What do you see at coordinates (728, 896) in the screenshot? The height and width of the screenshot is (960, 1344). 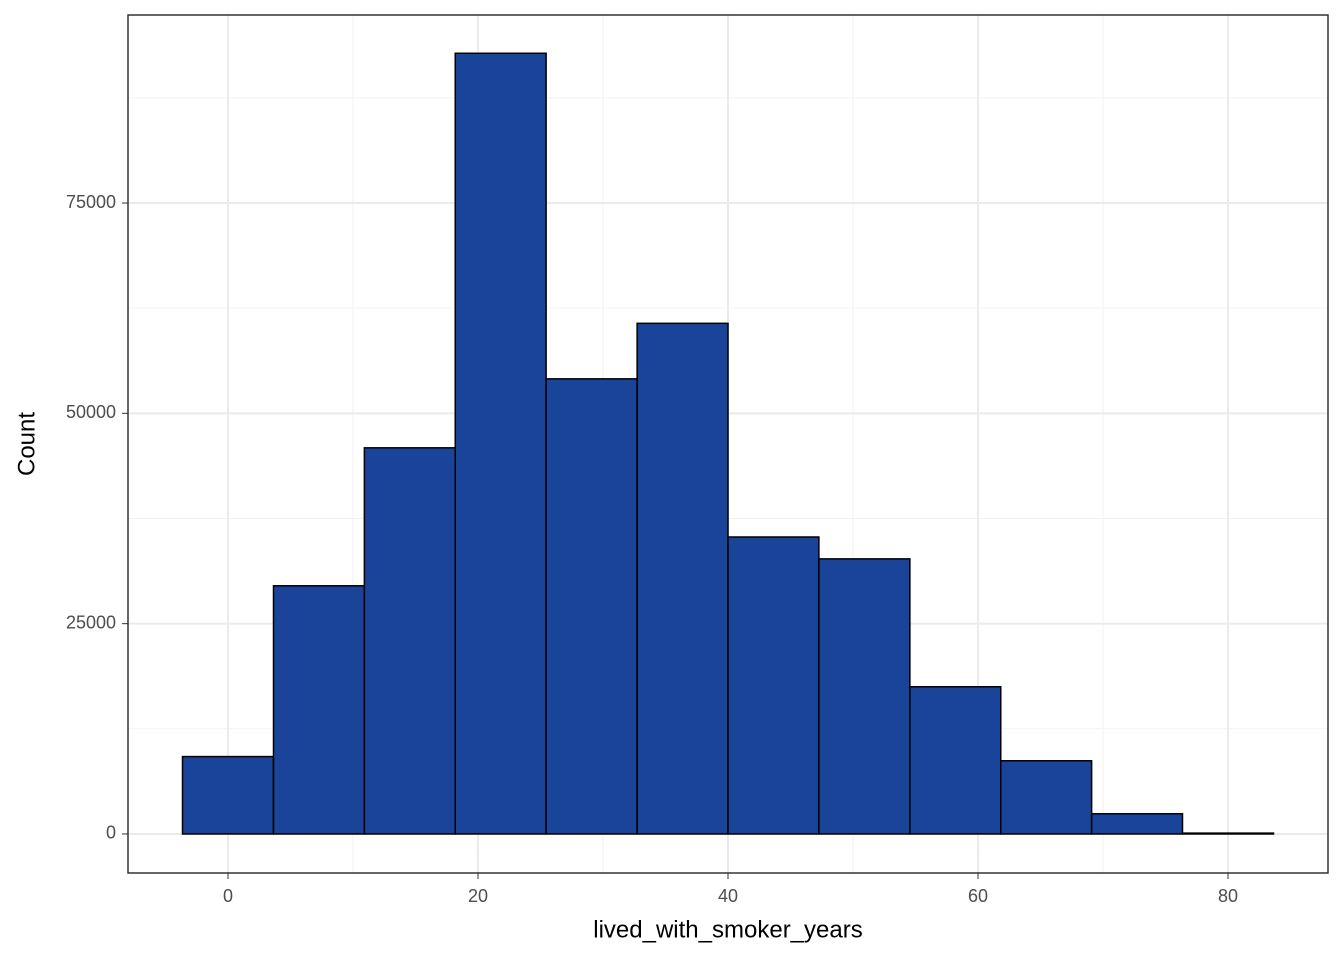 I see `x-tick-label: 40` at bounding box center [728, 896].